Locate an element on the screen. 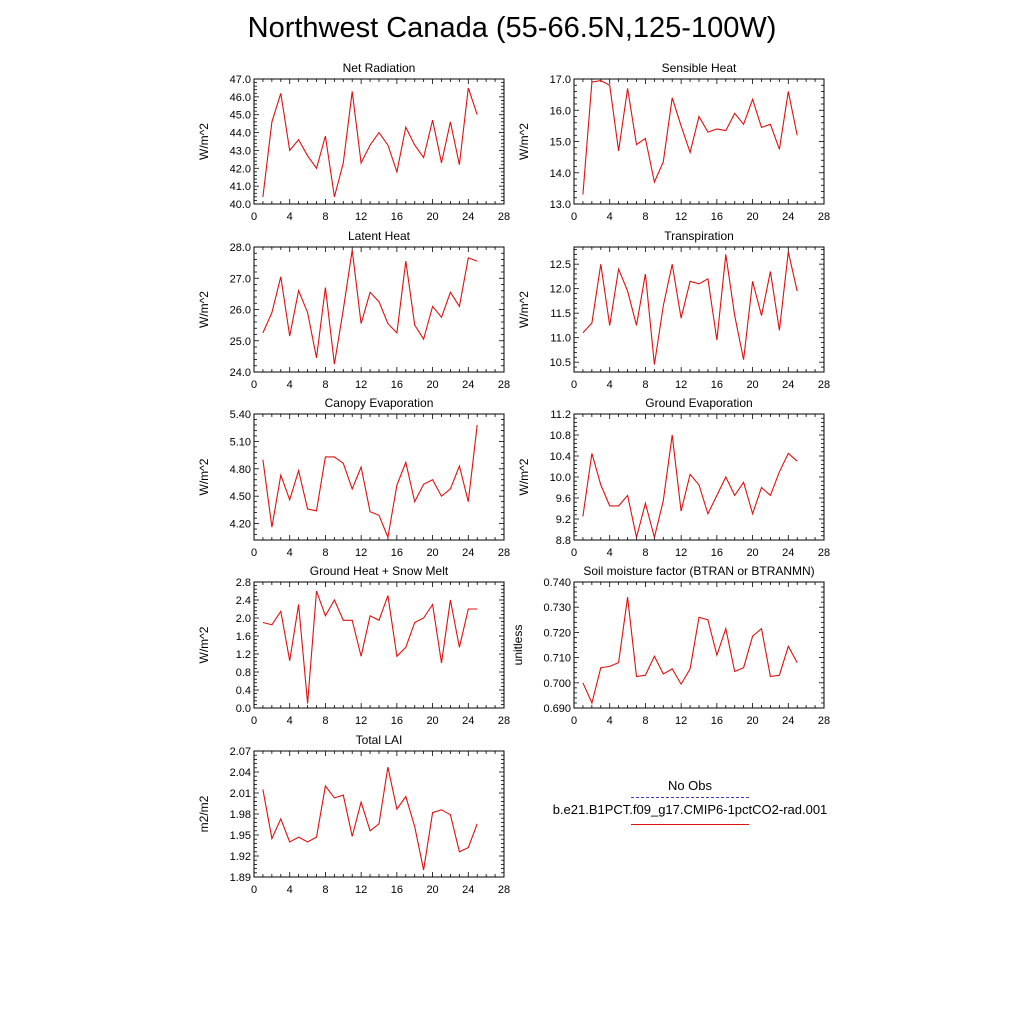  y-tick-label: 0.740 is located at coordinates (557, 583).